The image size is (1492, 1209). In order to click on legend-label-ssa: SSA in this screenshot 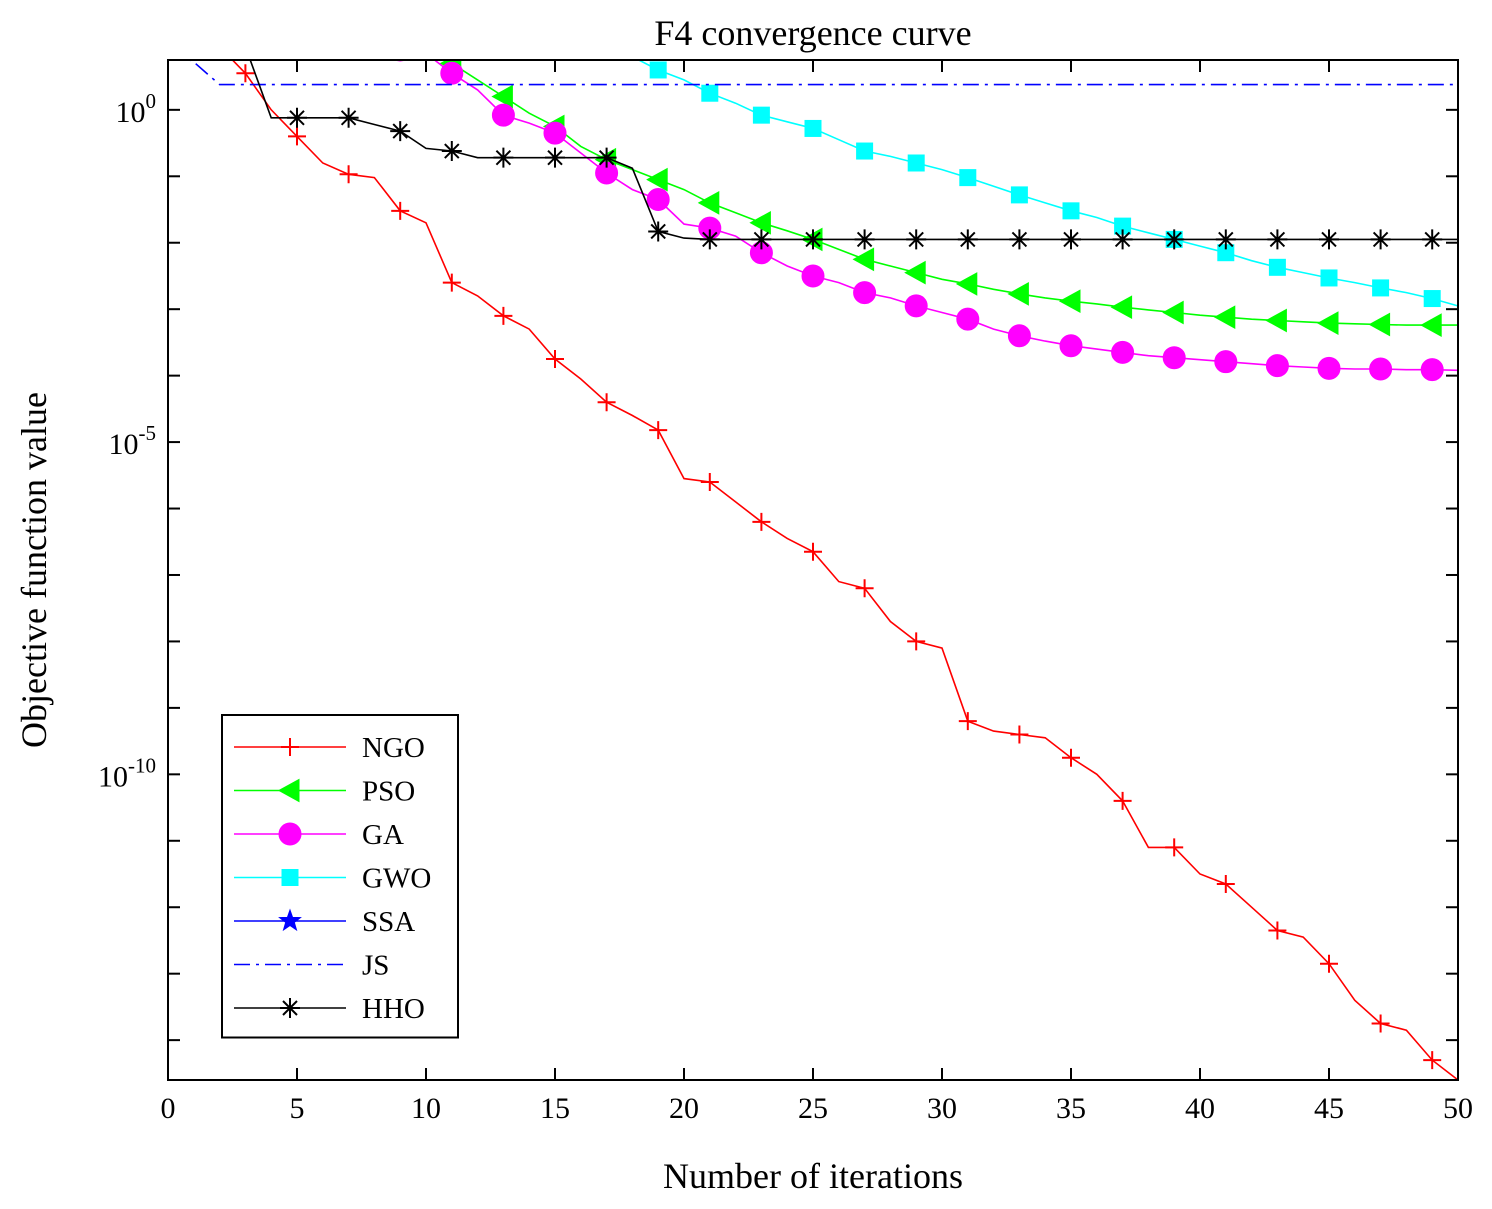, I will do `click(388, 922)`.